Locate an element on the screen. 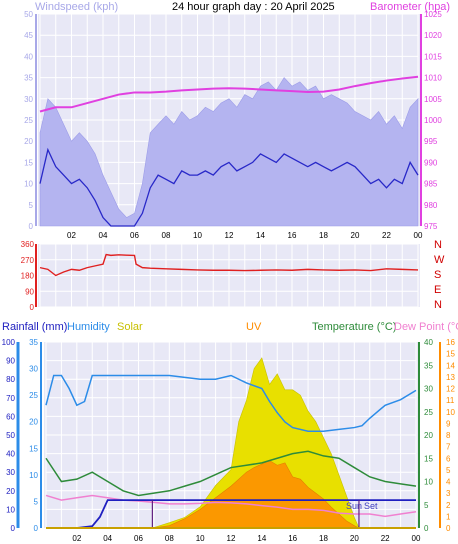 The height and width of the screenshot is (544, 458). temperature-tick-label: 30 is located at coordinates (428, 389).